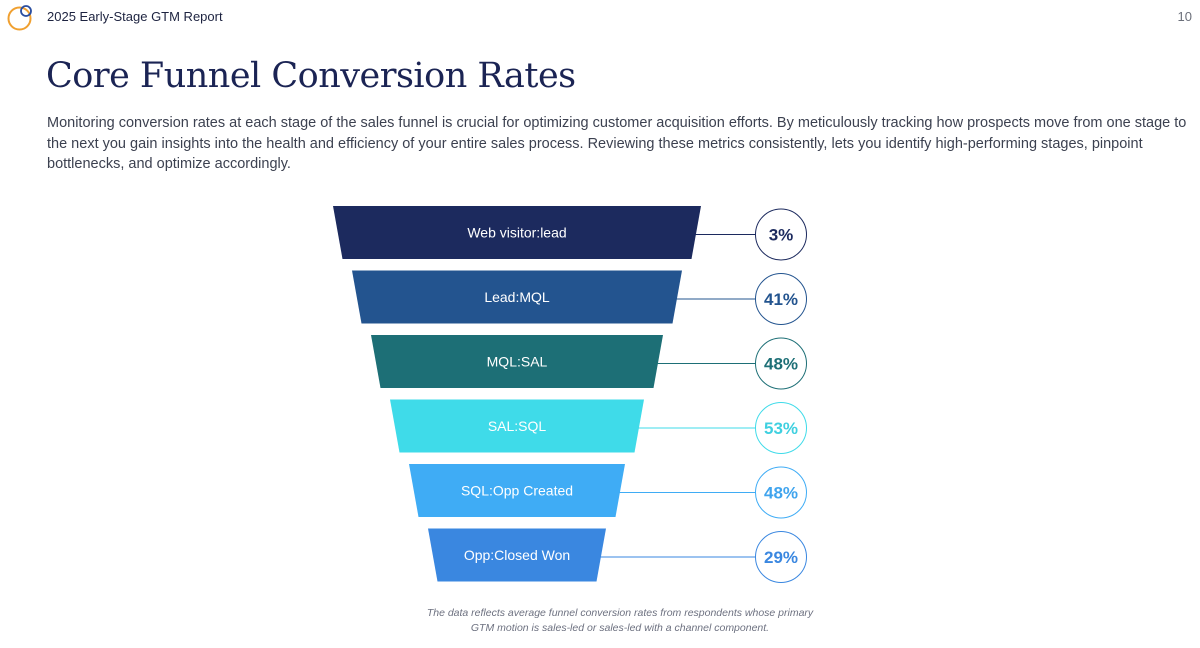 Image resolution: width=1200 pixels, height=648 pixels. I want to click on stage-label: Web visitor:lead, so click(516, 233).